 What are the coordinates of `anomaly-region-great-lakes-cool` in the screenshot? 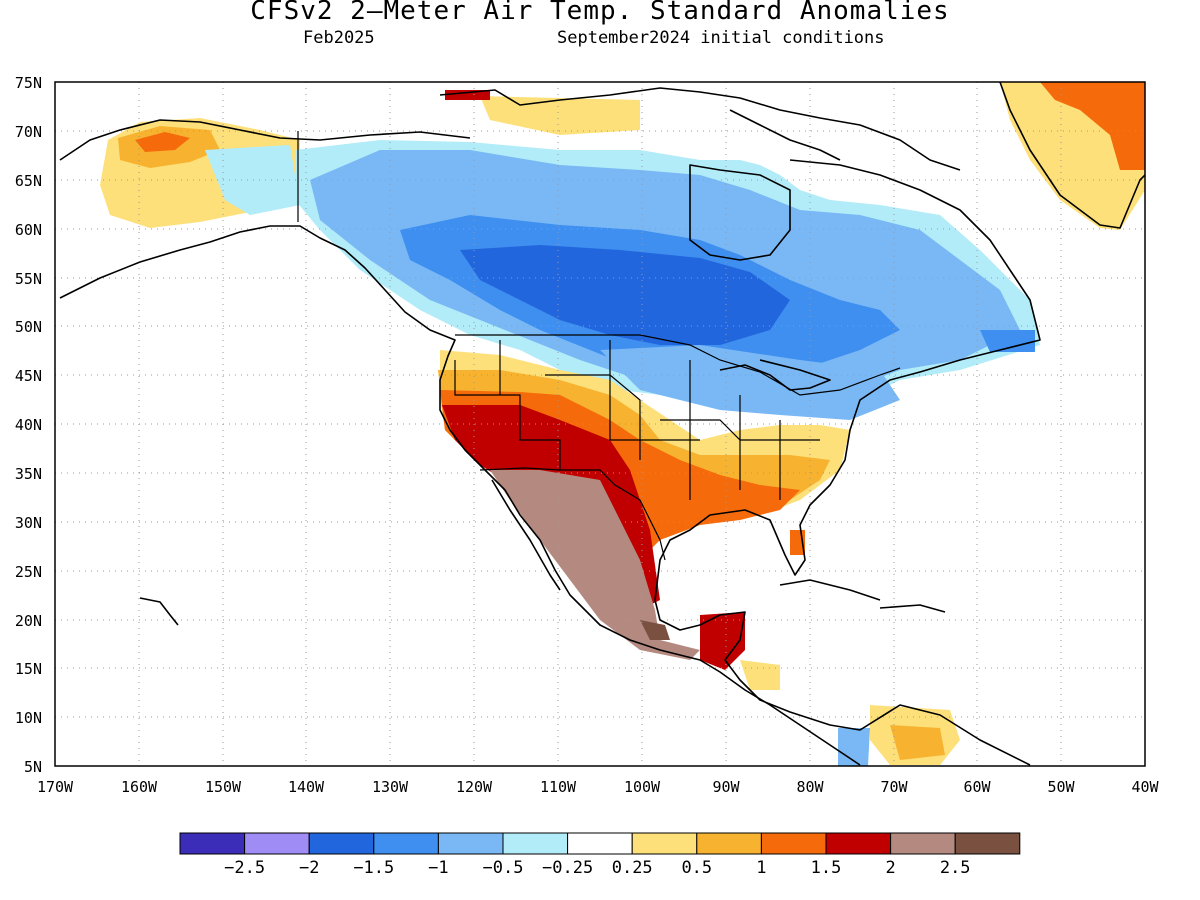 It's located at (750, 382).